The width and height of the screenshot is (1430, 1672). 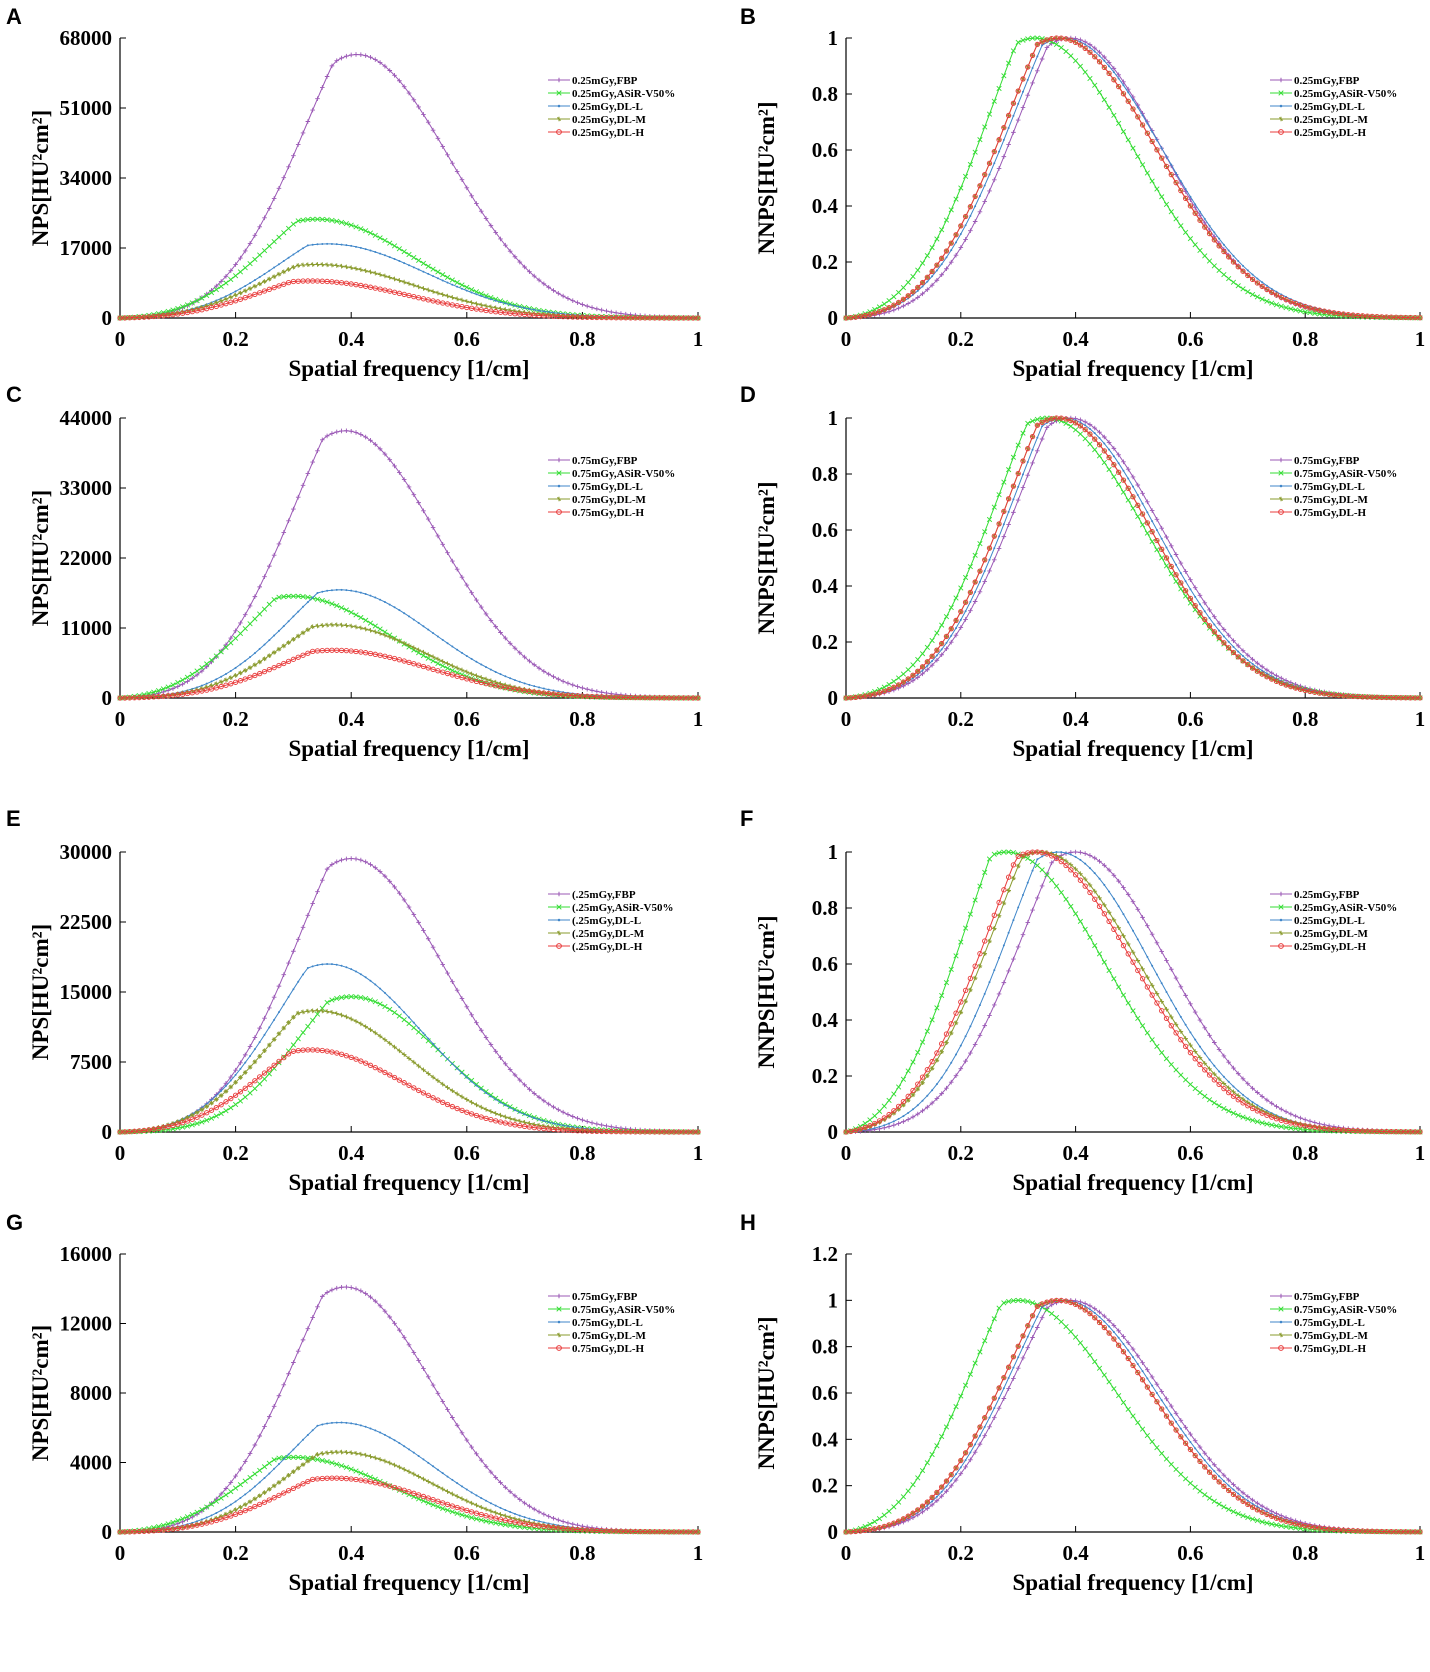 I want to click on y-tick-label: 0, so click(x=107, y=1532).